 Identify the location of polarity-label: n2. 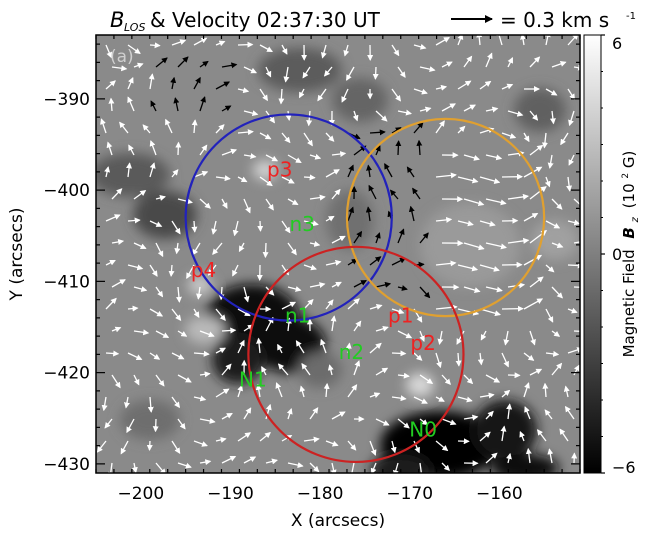
(351, 352).